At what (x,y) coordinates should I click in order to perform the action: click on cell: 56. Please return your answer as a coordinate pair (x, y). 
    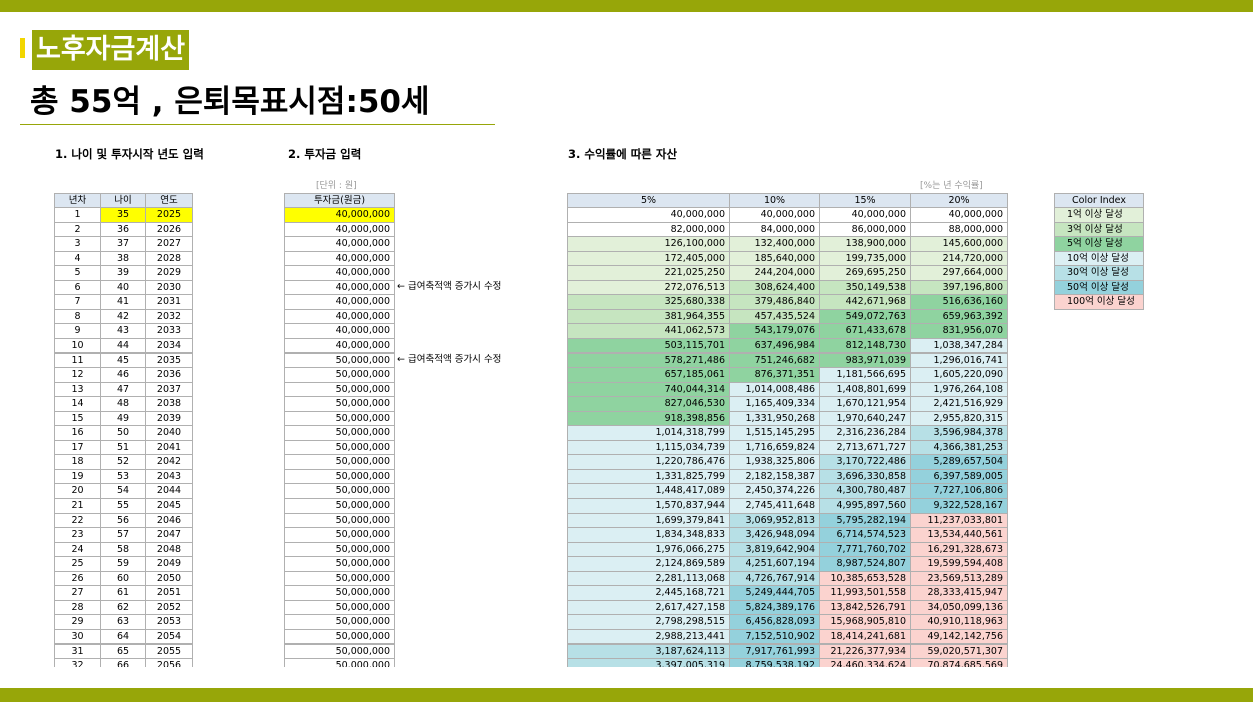
    Looking at the image, I should click on (123, 520).